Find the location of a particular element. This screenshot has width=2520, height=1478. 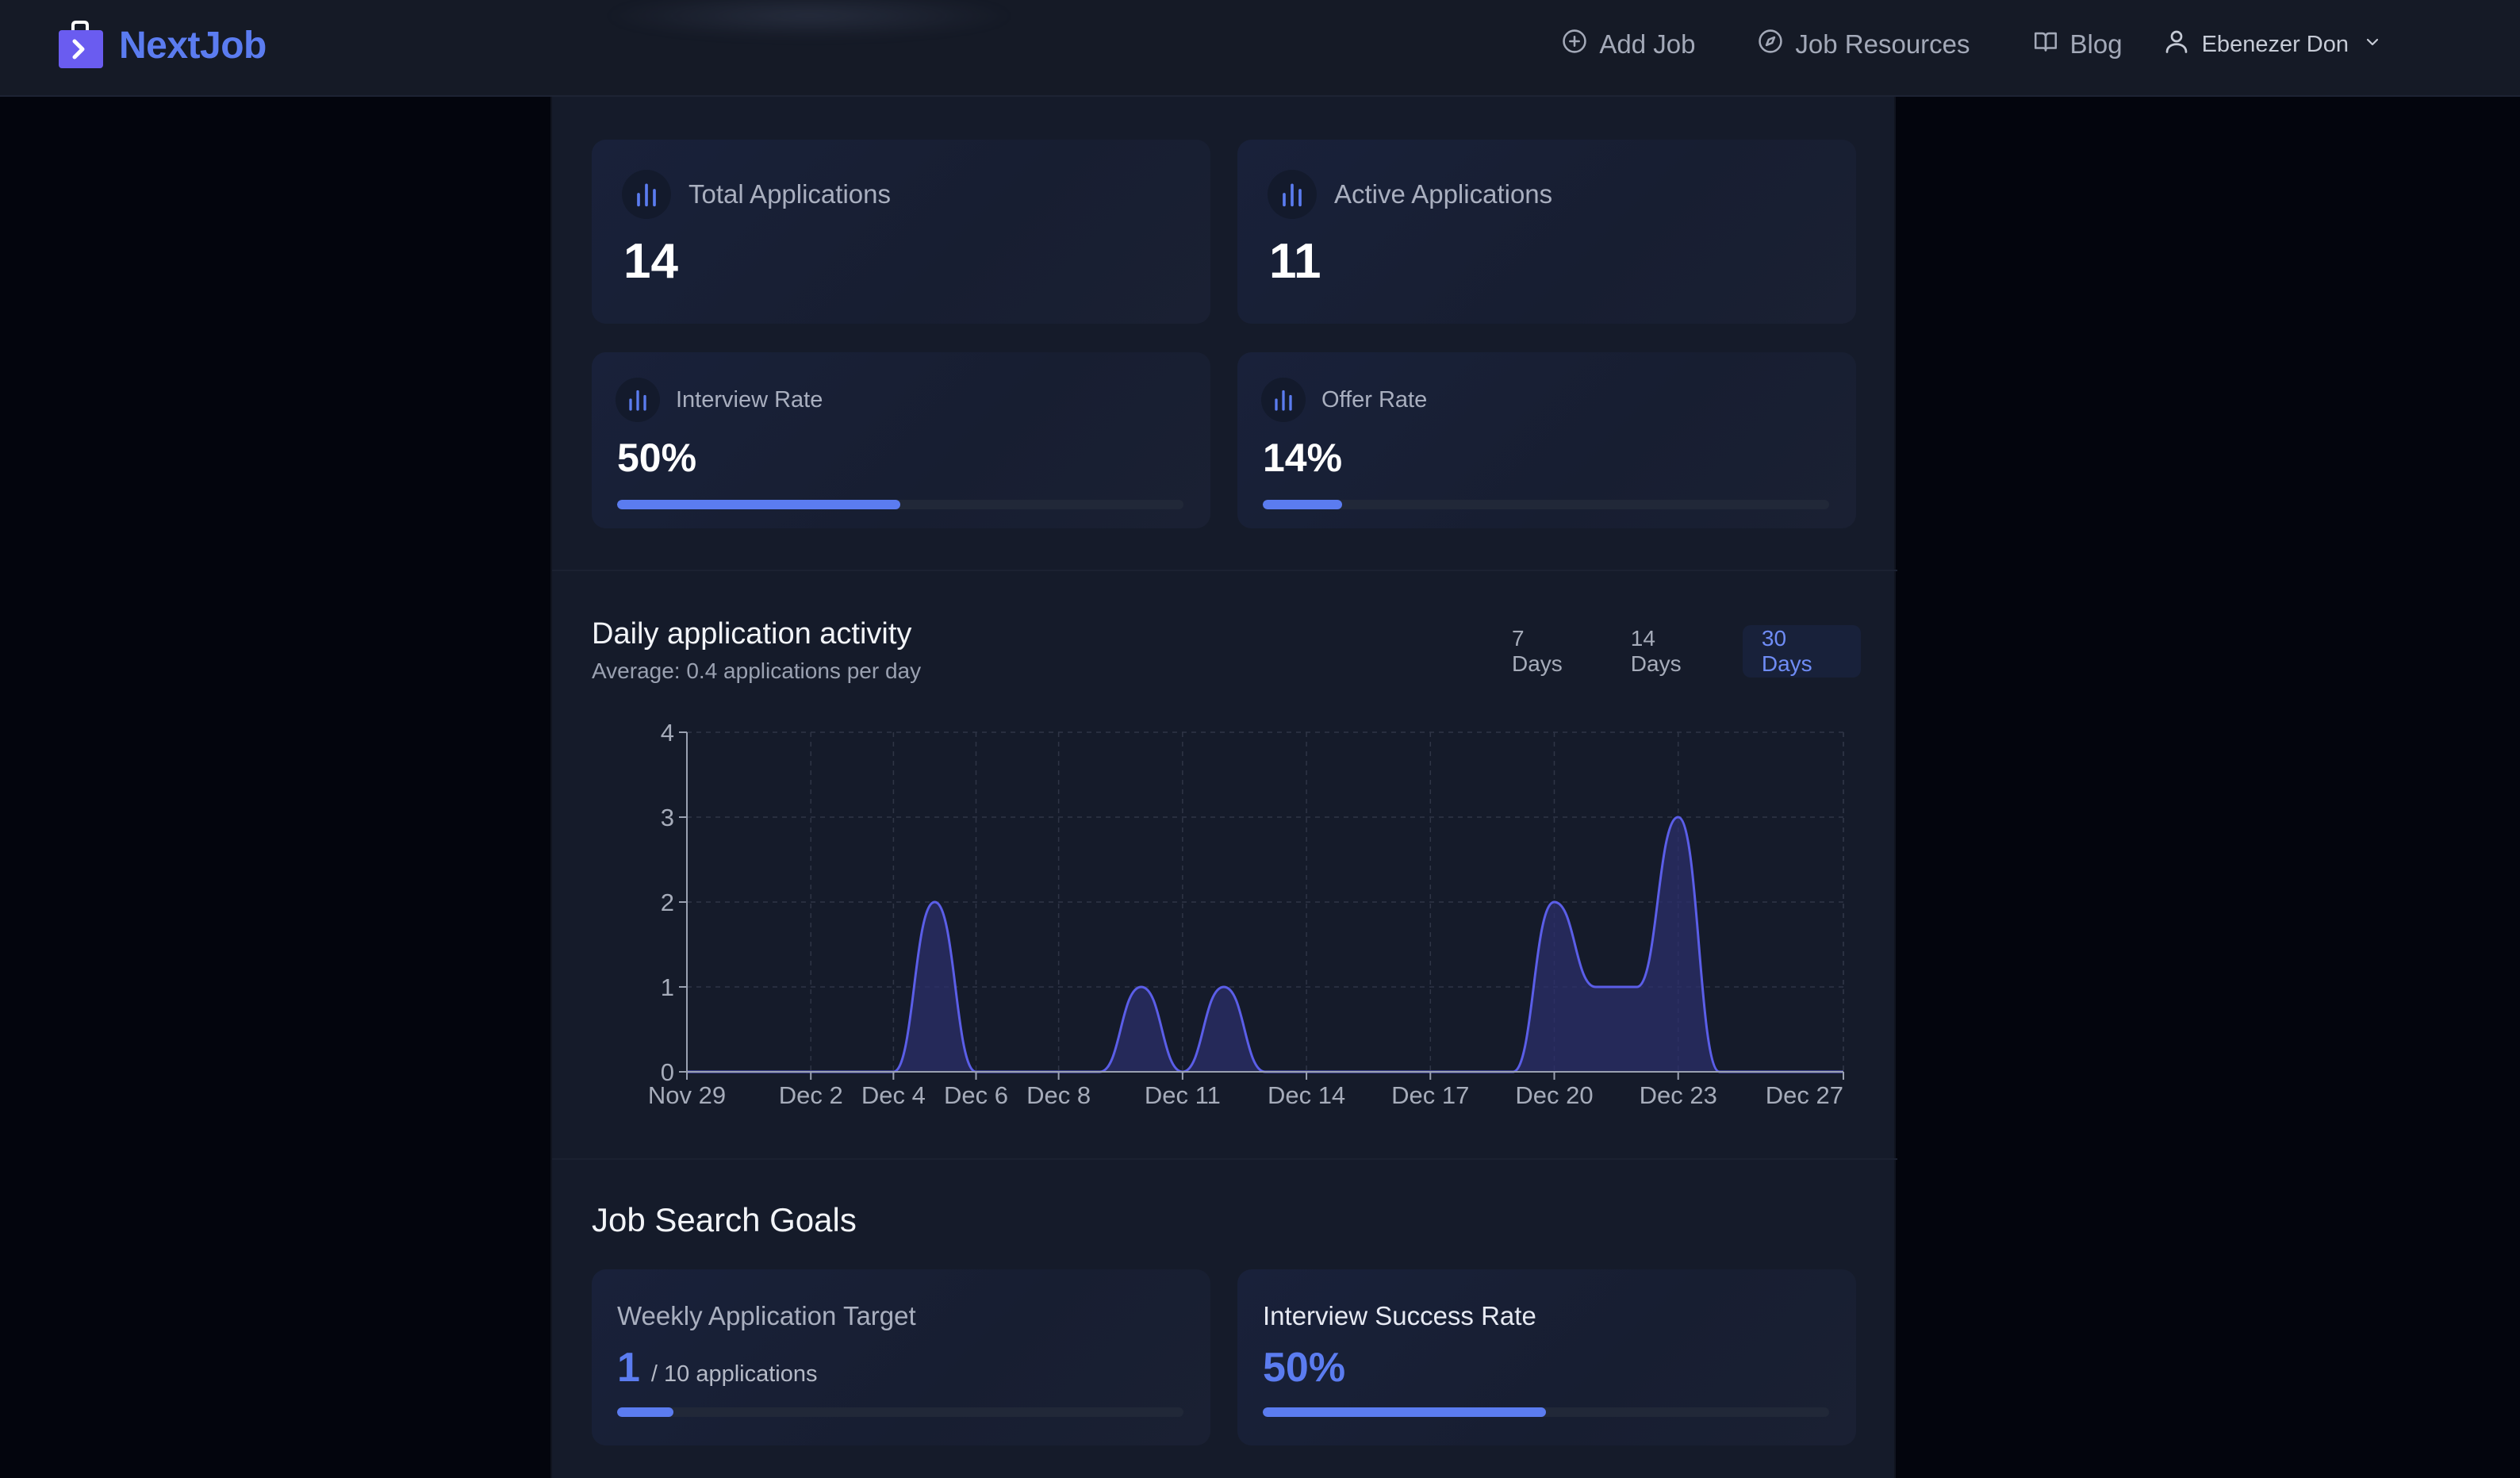

logo: NextJob is located at coordinates (162, 45).